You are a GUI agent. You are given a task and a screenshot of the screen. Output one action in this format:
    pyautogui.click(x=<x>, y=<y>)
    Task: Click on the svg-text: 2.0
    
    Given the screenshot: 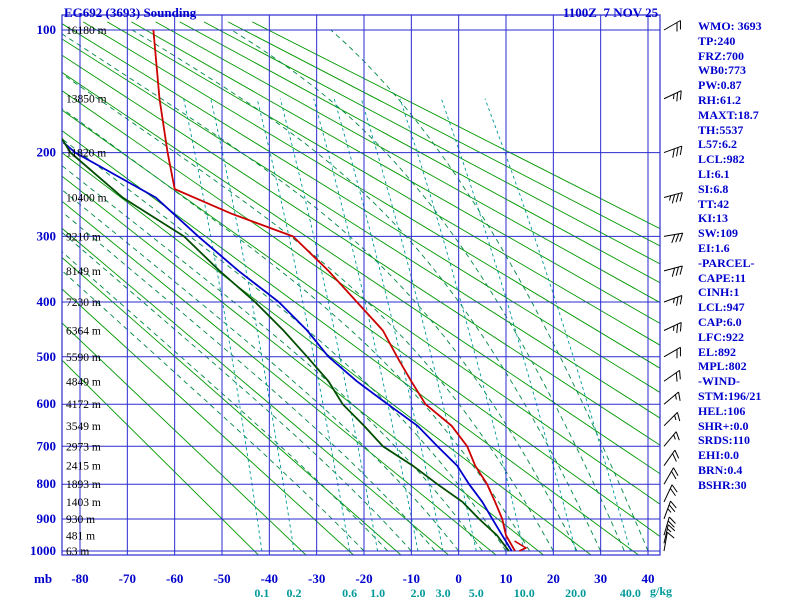 What is the action you would take?
    pyautogui.click(x=418, y=593)
    